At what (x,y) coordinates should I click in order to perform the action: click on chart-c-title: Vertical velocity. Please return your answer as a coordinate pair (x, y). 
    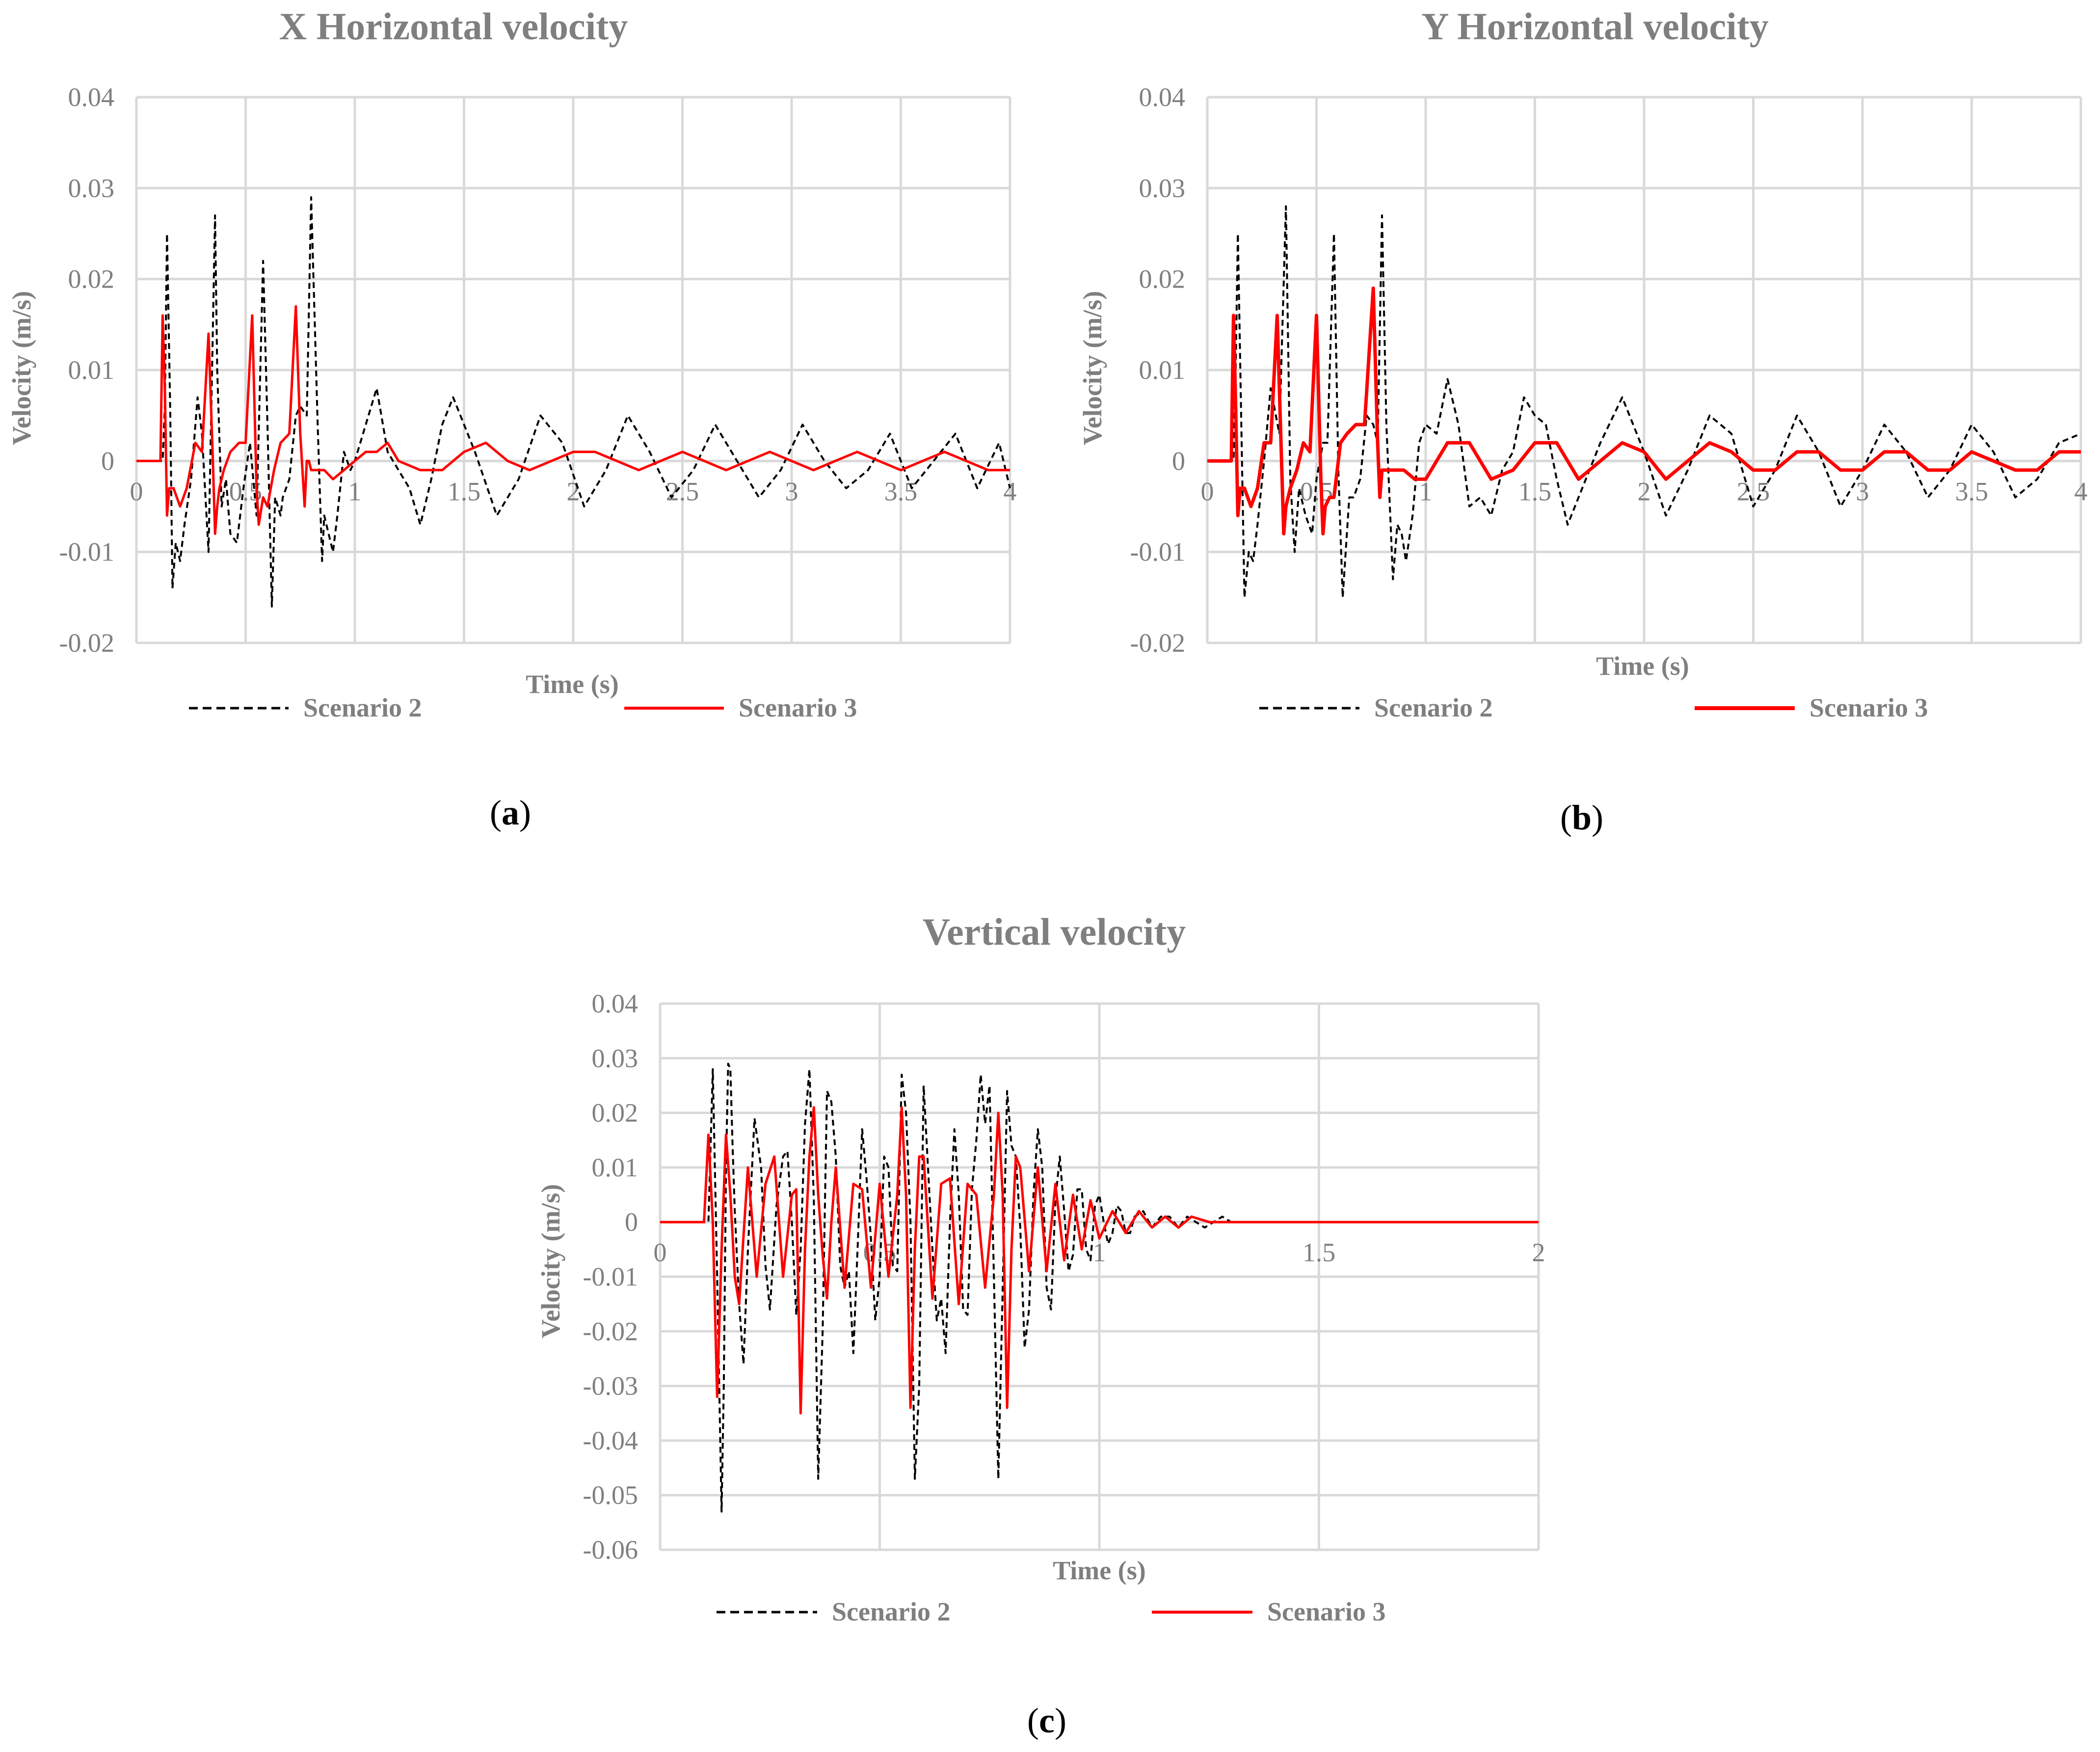
    Looking at the image, I should click on (1054, 931).